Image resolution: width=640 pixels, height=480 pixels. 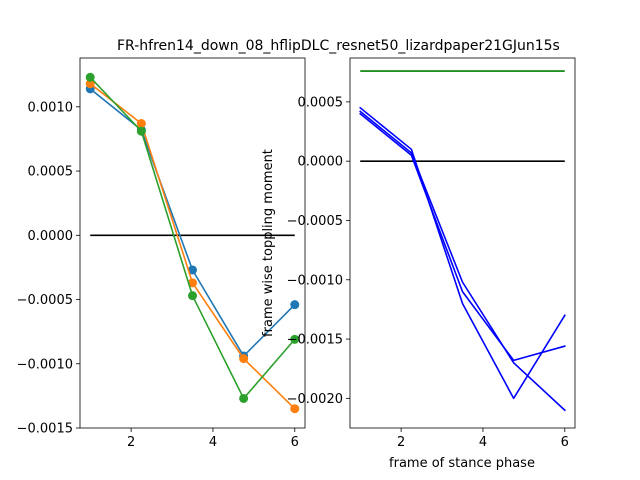 I want to click on right-x-tick-label: 2, so click(x=401, y=442).